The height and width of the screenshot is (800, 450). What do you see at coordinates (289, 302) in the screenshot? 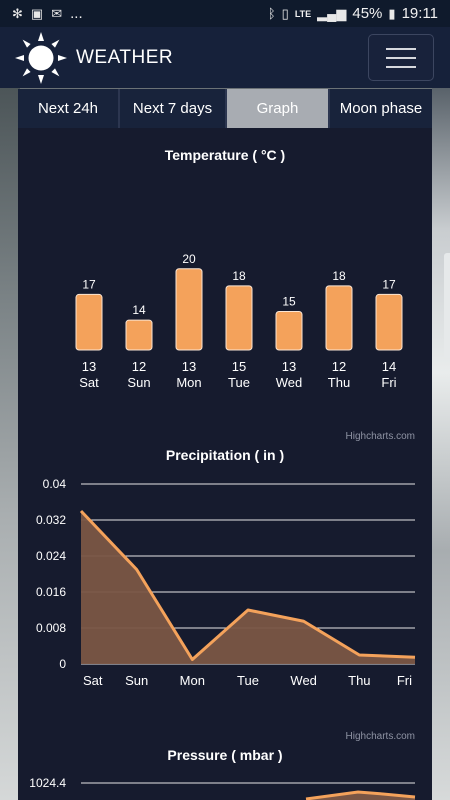
I see `temperature-data-label: 15` at bounding box center [289, 302].